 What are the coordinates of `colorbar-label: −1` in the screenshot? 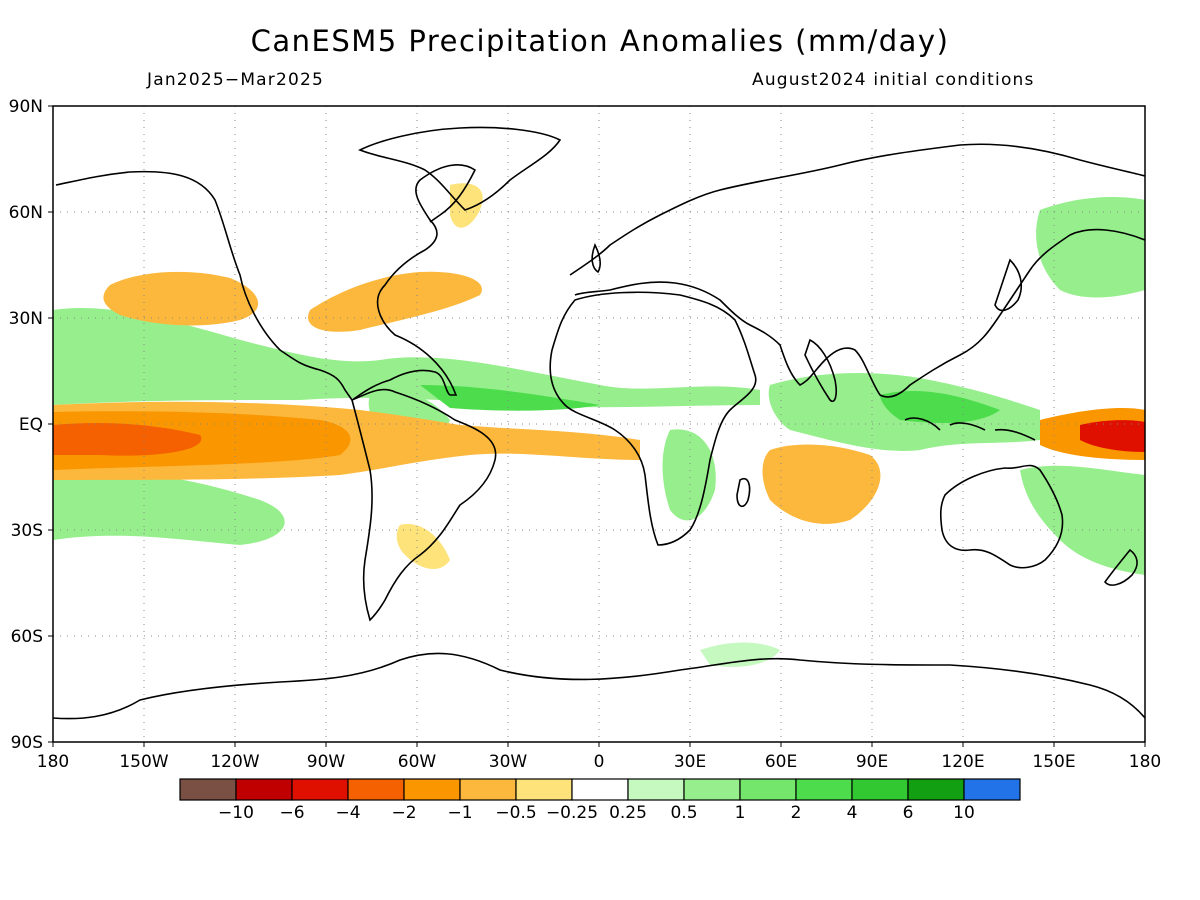 It's located at (459, 813).